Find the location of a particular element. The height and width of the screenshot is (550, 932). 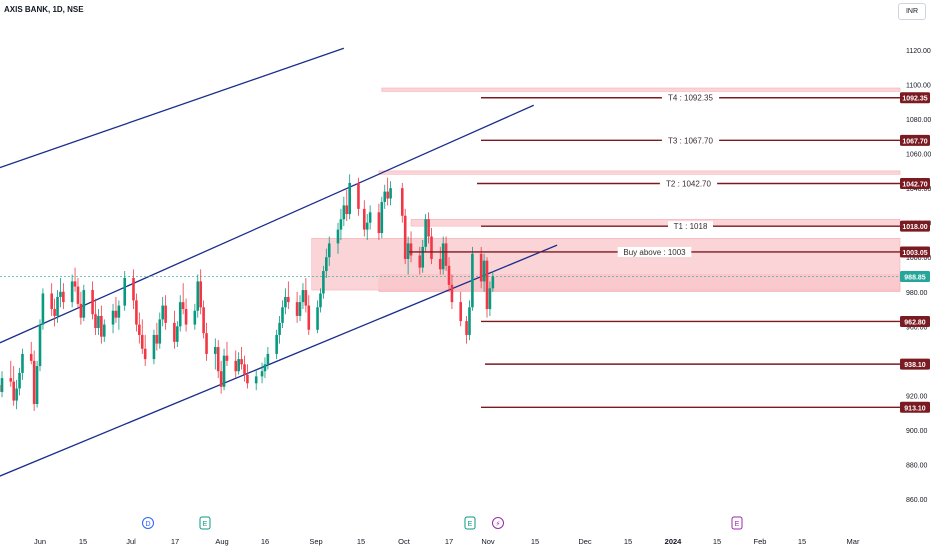

event-marker-0: D is located at coordinates (148, 523).